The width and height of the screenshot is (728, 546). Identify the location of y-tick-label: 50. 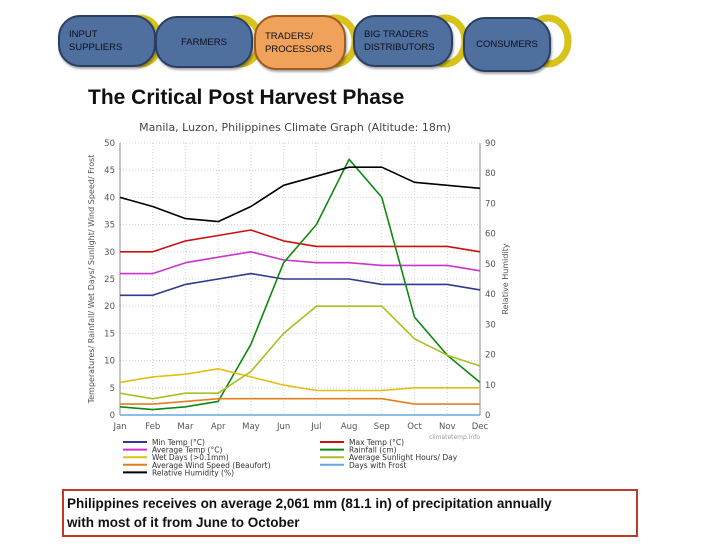
(109, 144).